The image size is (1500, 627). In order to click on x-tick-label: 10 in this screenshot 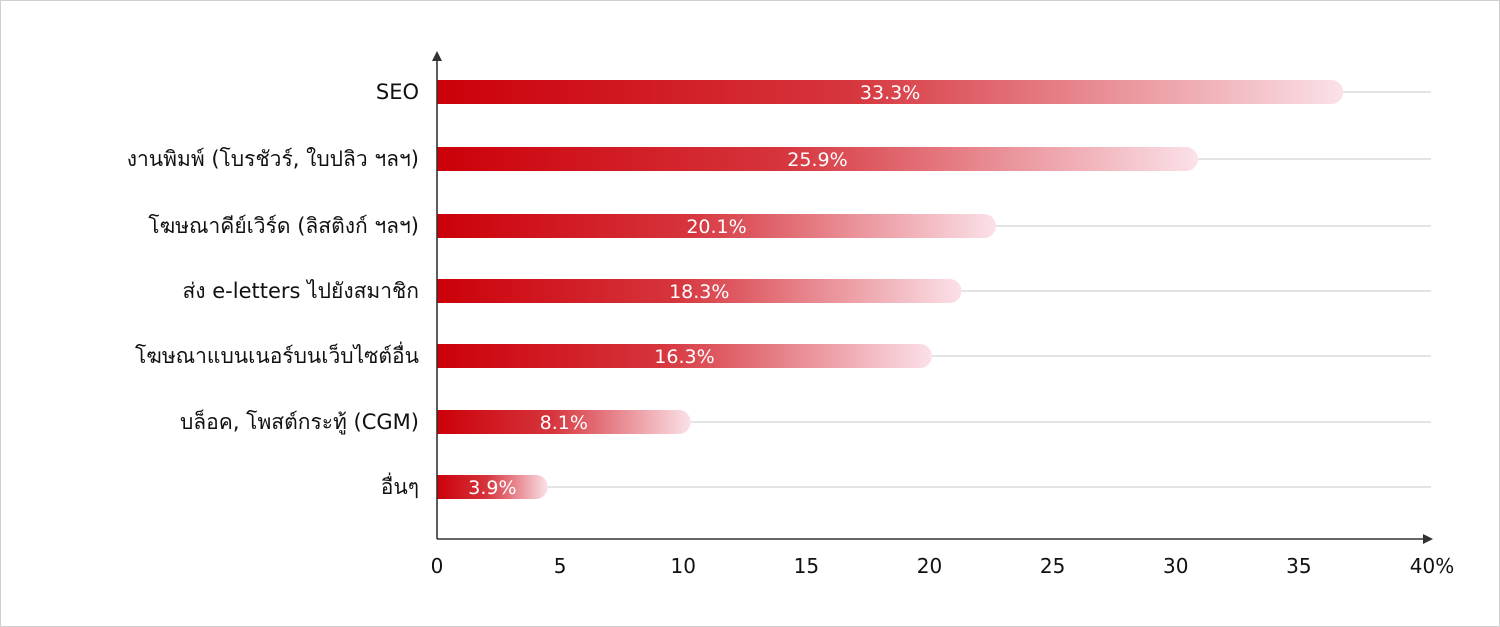, I will do `click(683, 566)`.